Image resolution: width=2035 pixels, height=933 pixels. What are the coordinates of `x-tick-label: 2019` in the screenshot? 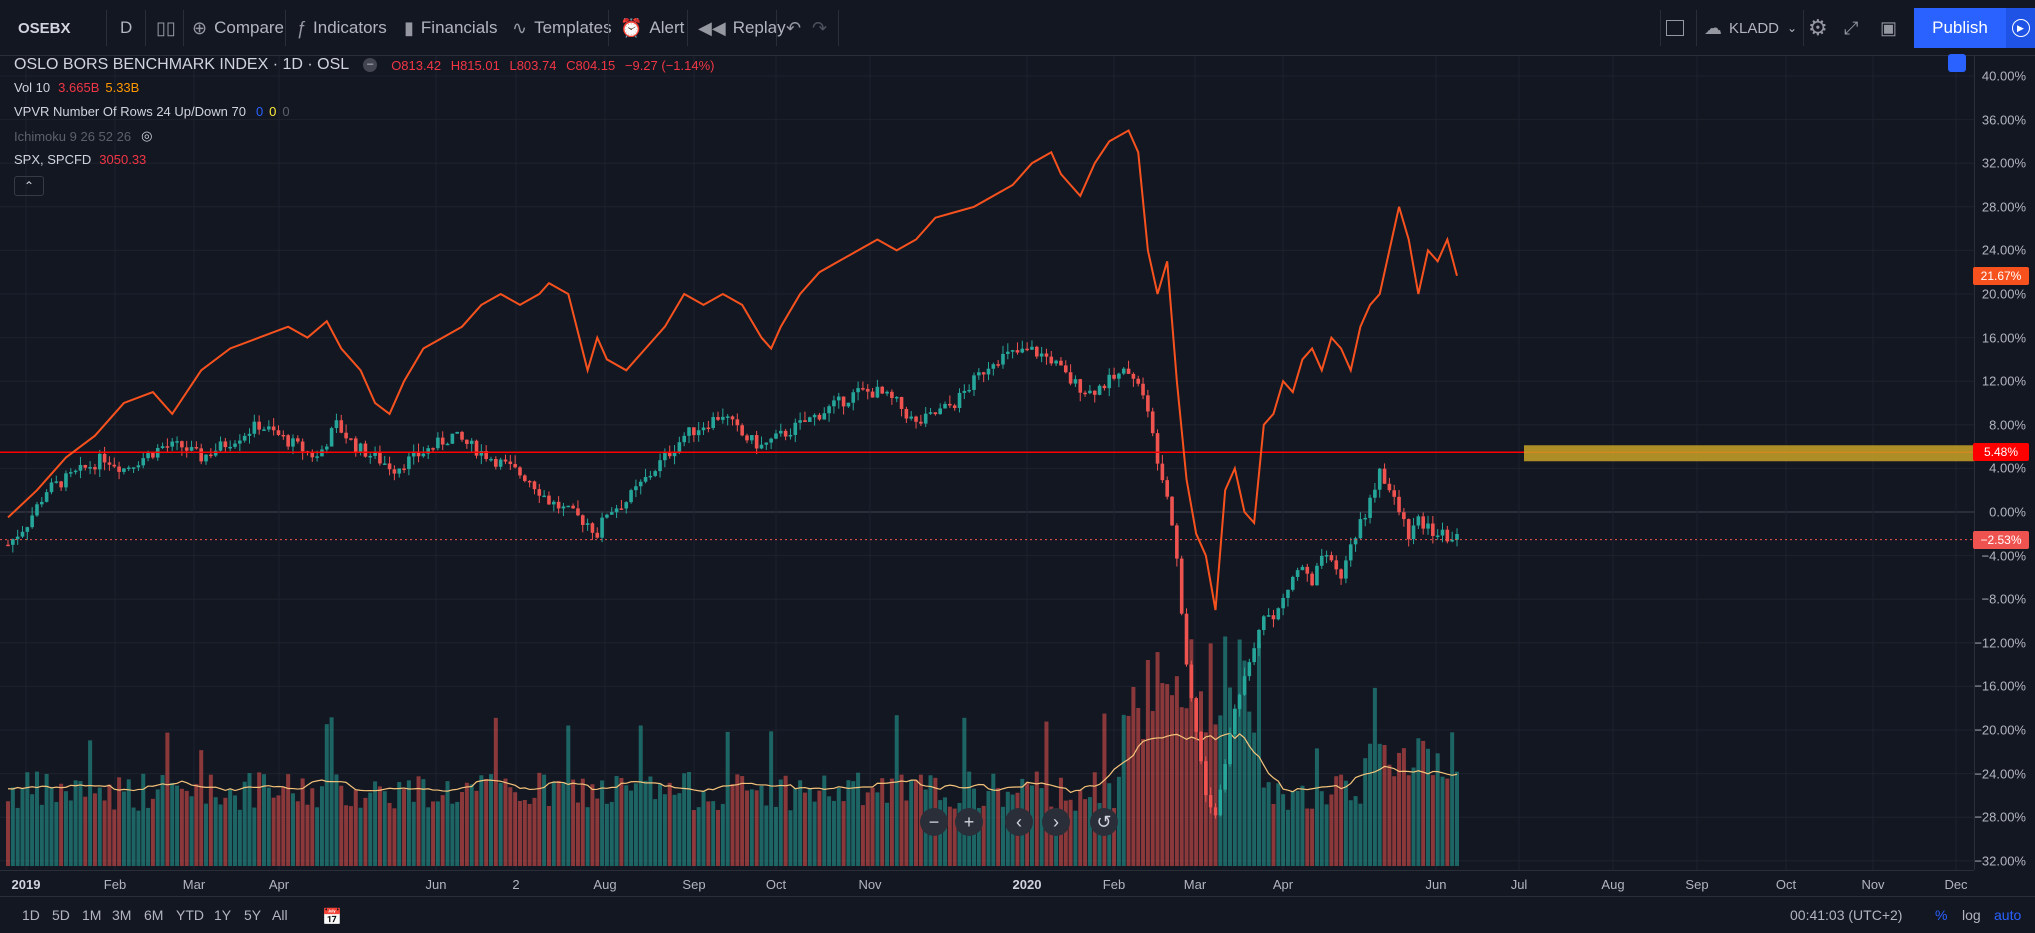 It's located at (26, 884).